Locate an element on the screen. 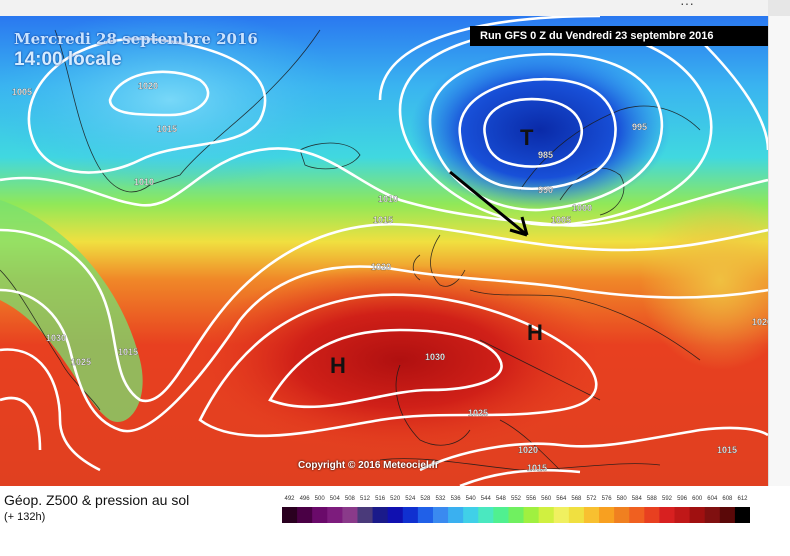 The width and height of the screenshot is (790, 556). isobar-1010-north is located at coordinates (384, 187).